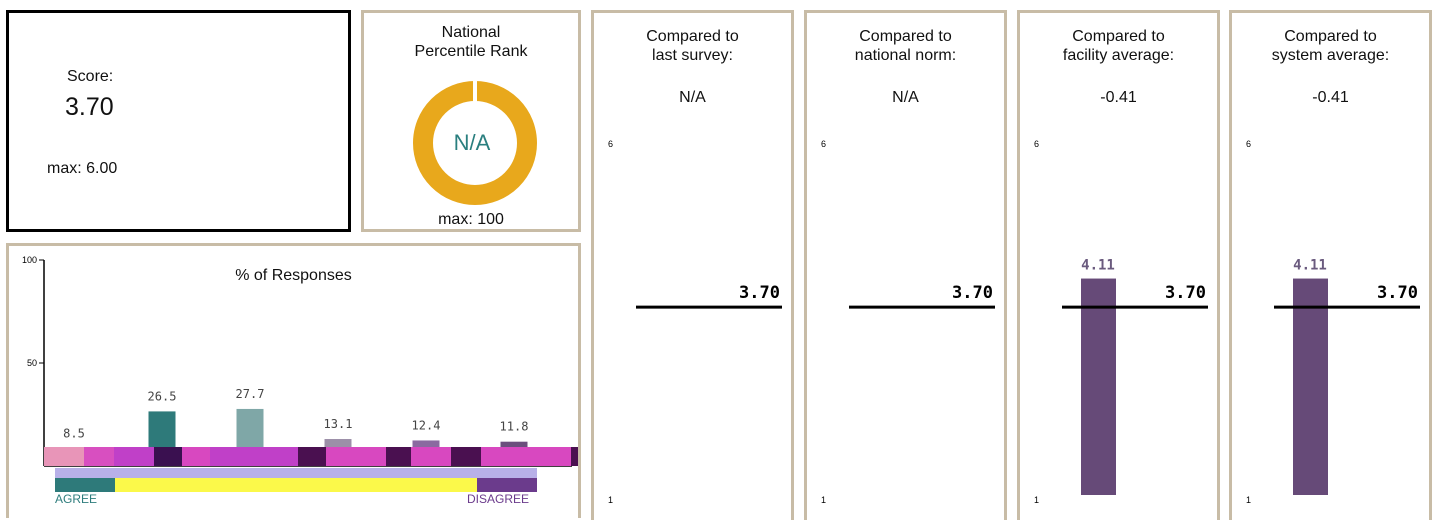 This screenshot has width=1439, height=520. Describe the element at coordinates (32, 363) in the screenshot. I see `y-tick-label: 50` at that location.